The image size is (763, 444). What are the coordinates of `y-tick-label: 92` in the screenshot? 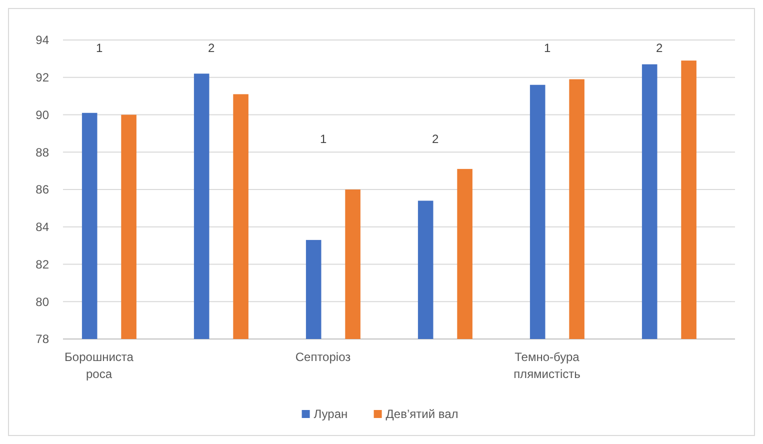 It's located at (43, 77).